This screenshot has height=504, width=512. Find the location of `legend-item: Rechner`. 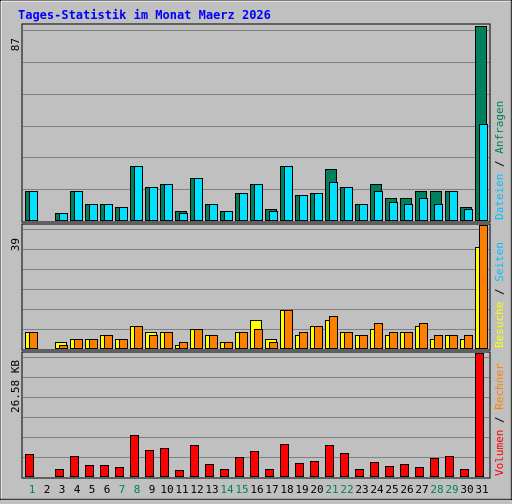

legend-item: Rechner is located at coordinates (499, 386).